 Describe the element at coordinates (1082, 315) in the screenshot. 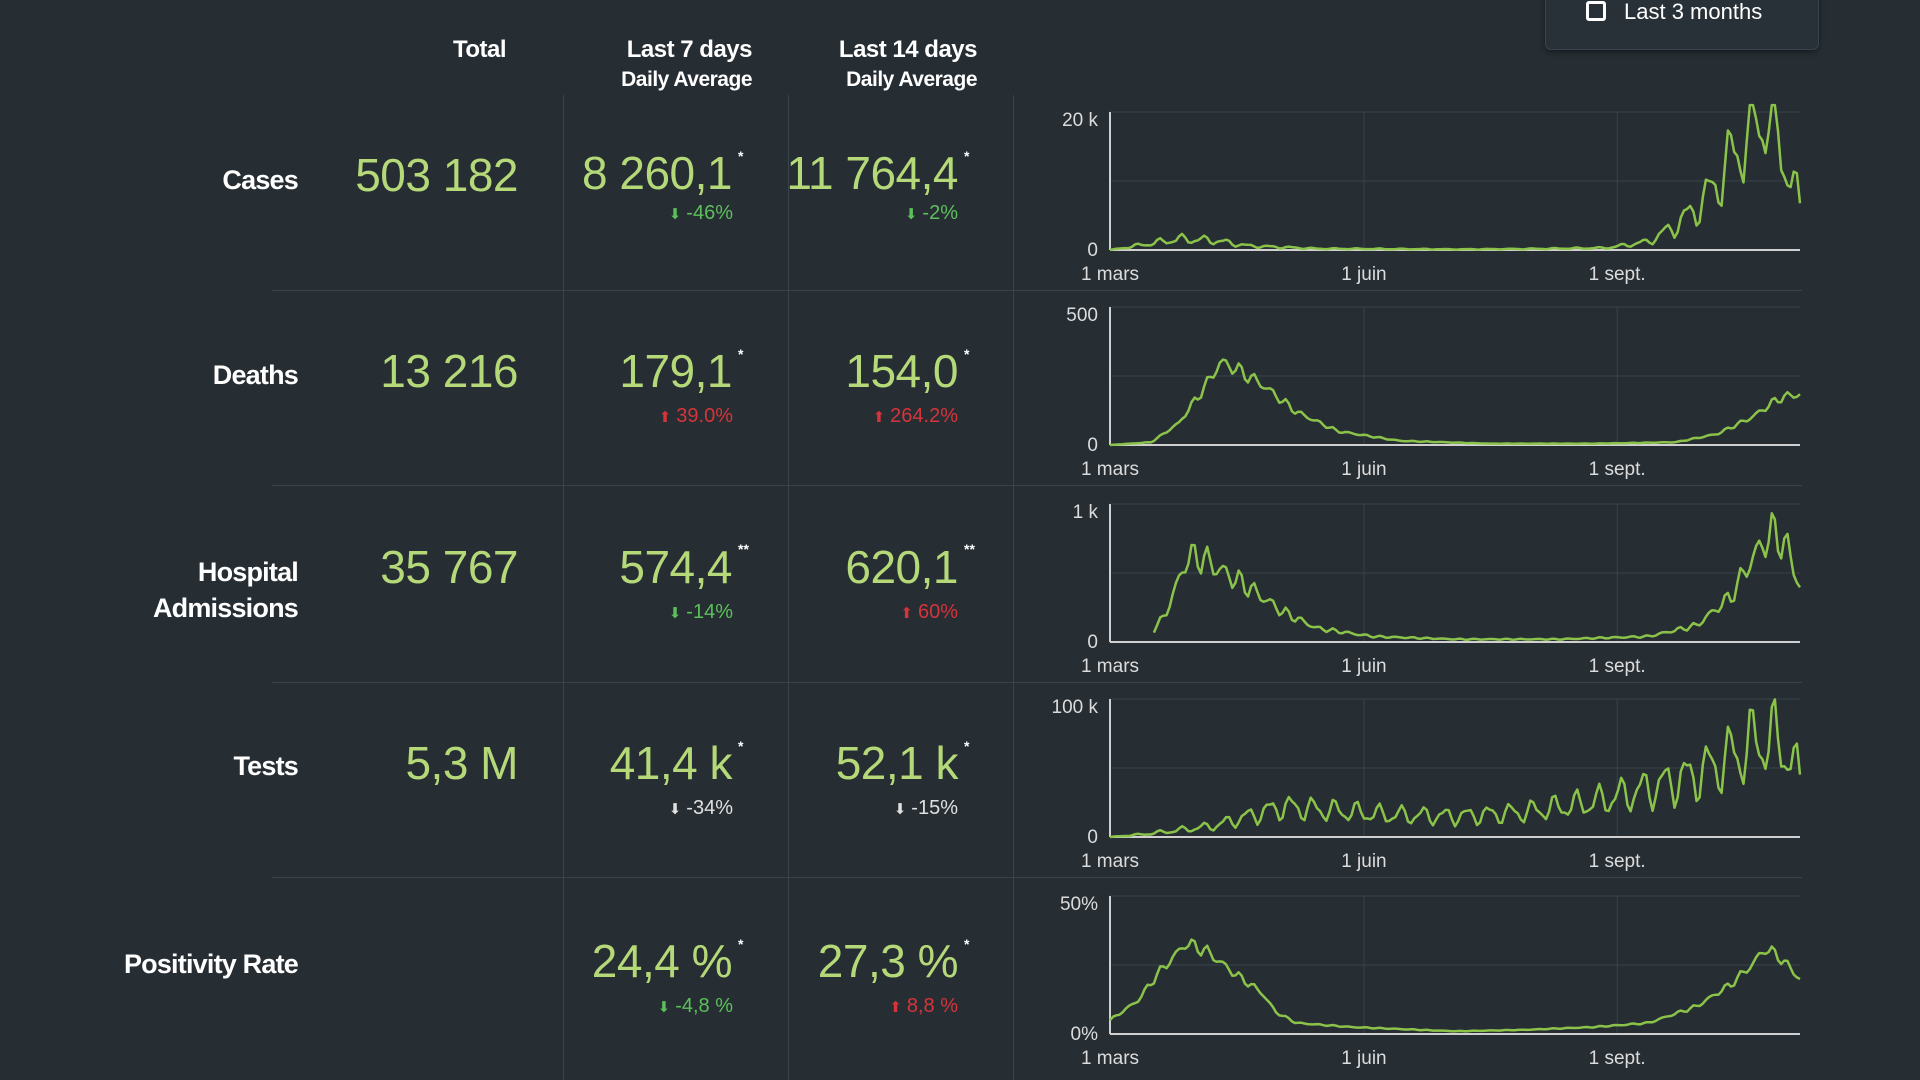

I see `y-tick-label: 500` at that location.